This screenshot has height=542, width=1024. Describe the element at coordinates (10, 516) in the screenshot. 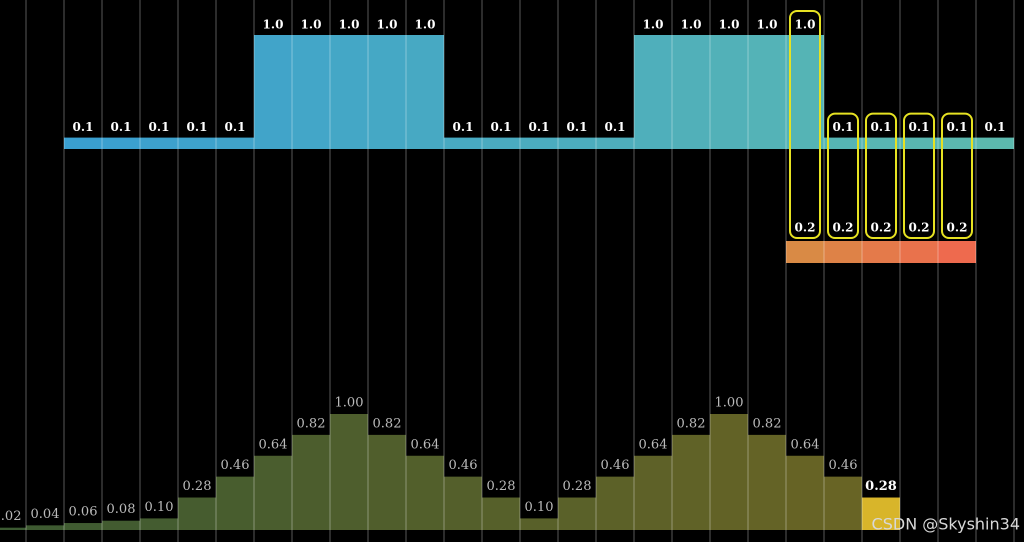

I see `output-label: 0.02` at that location.